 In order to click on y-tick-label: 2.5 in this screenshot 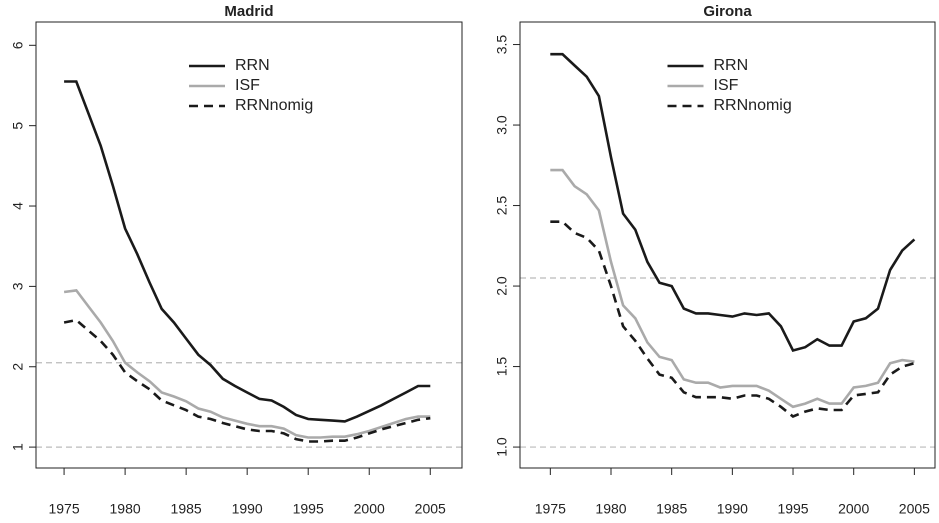, I will do `click(502, 206)`.